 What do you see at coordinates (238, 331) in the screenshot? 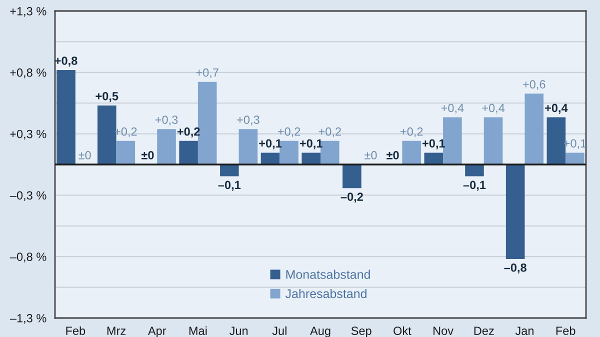
I see `x-tick-label: Jun` at bounding box center [238, 331].